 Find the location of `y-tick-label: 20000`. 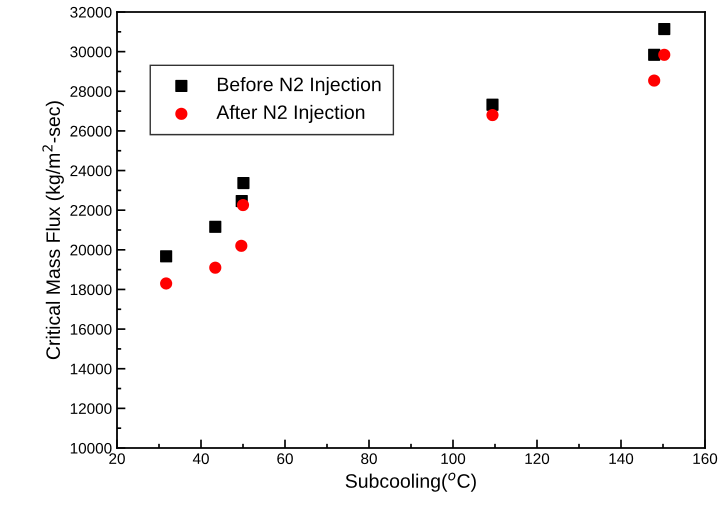

y-tick-label: 20000 is located at coordinates (91, 250).